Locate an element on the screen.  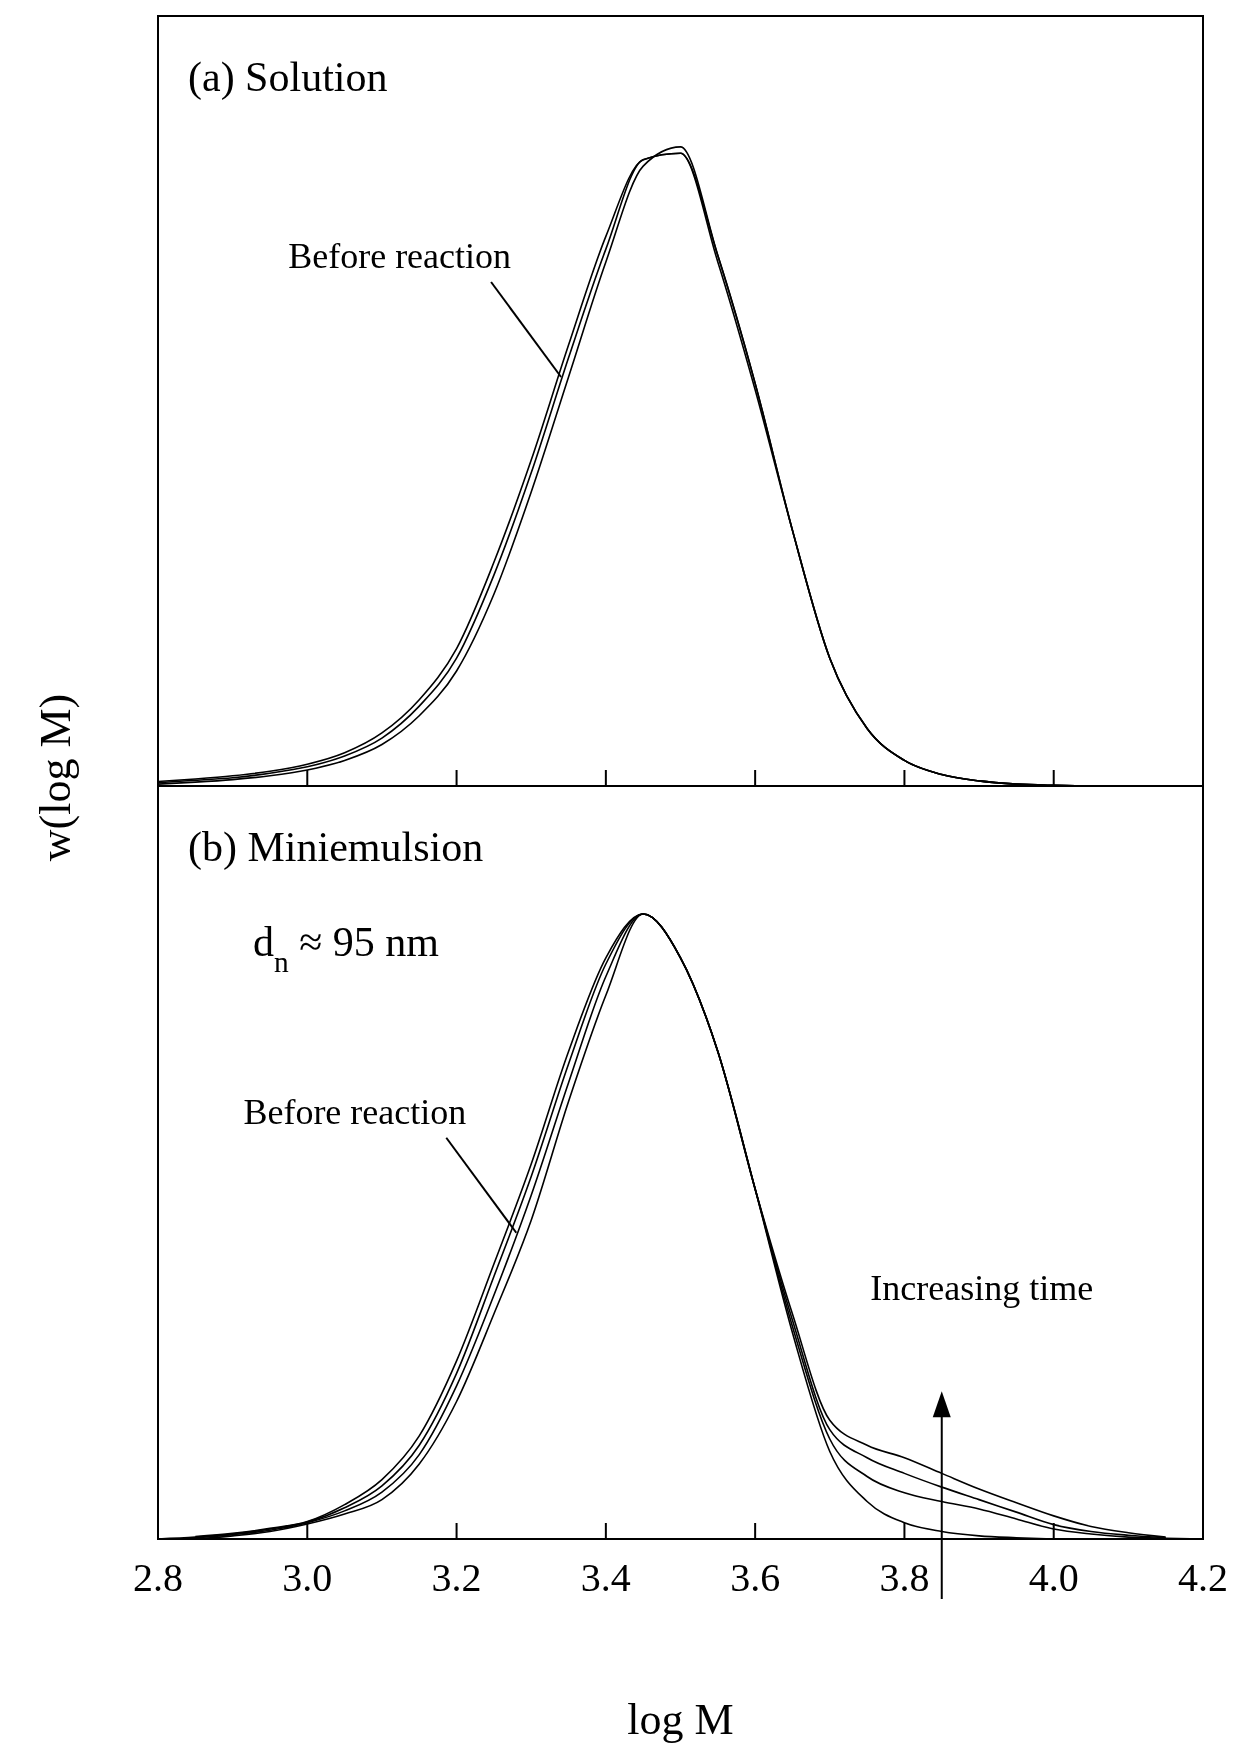
x-axis-title: log M is located at coordinates (680, 1719).